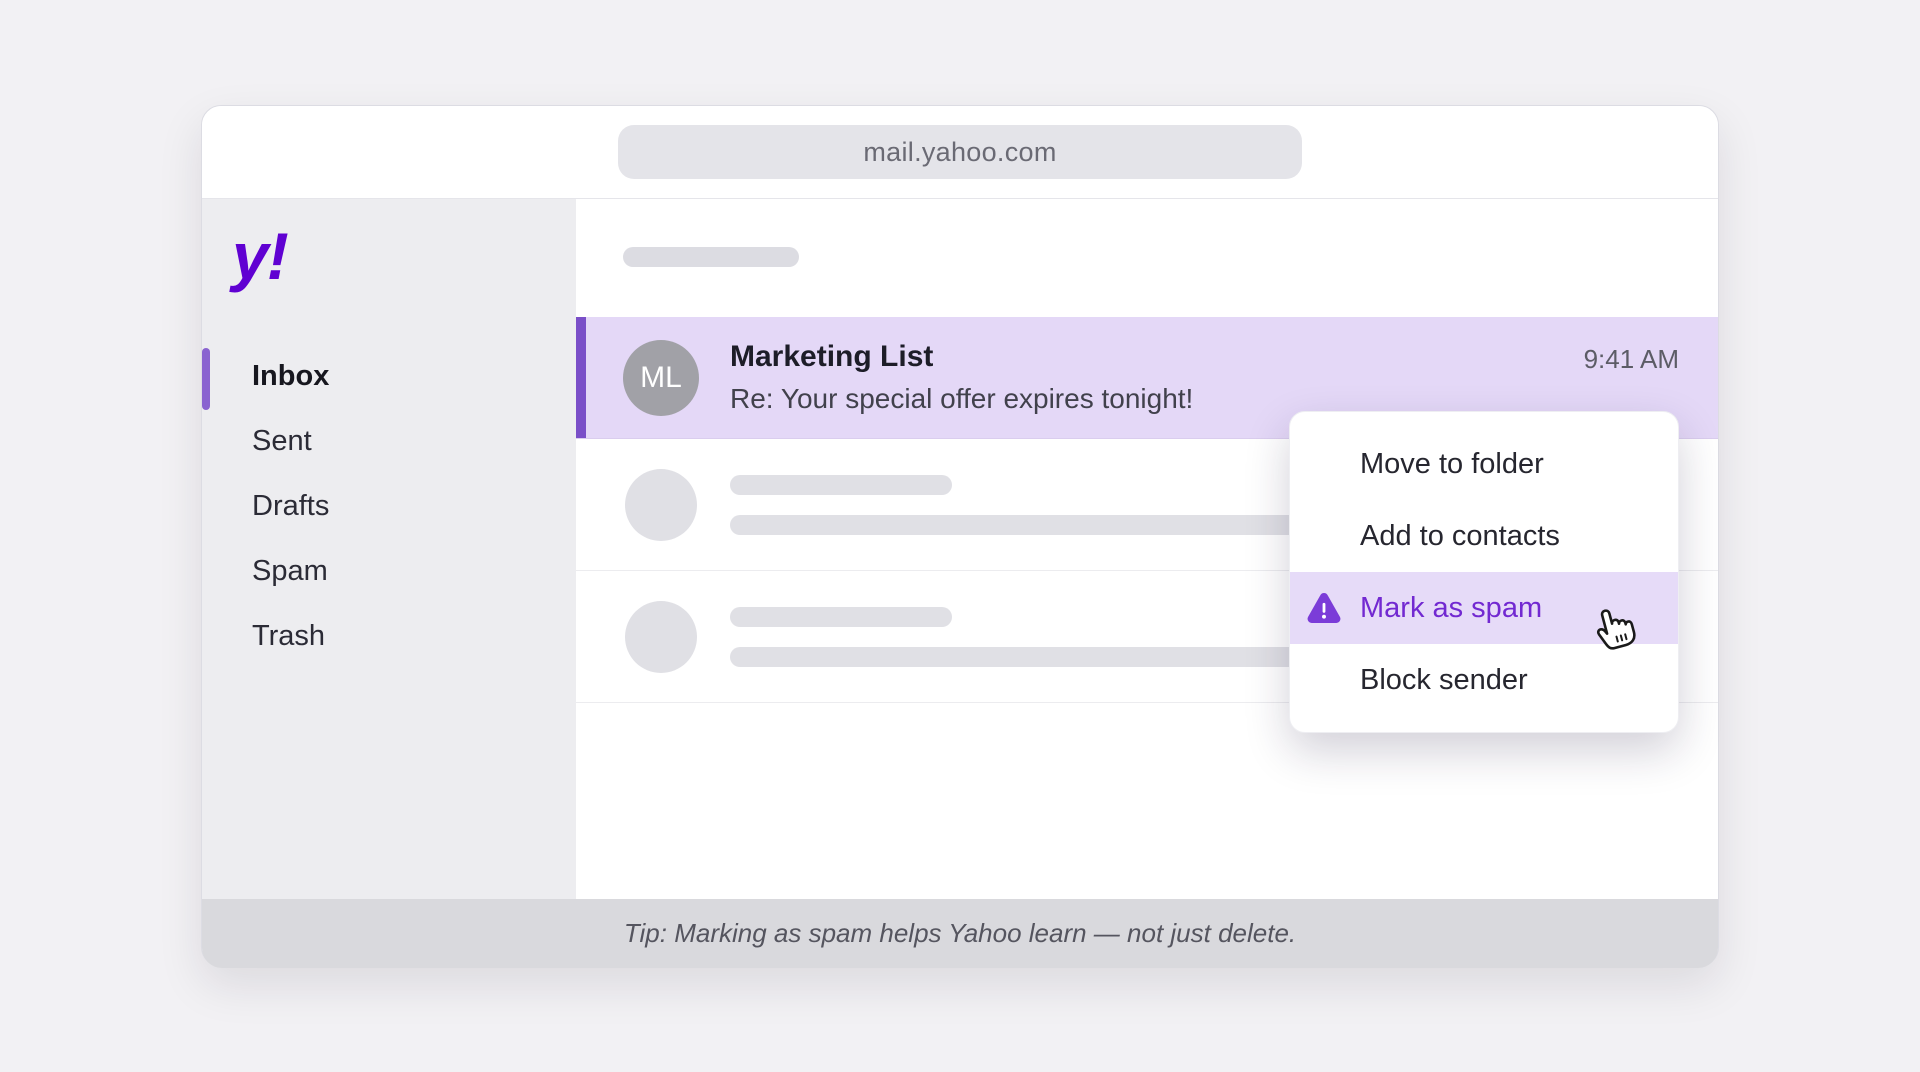  Describe the element at coordinates (389, 441) in the screenshot. I see `sidebar-item-sent: Sent` at that location.